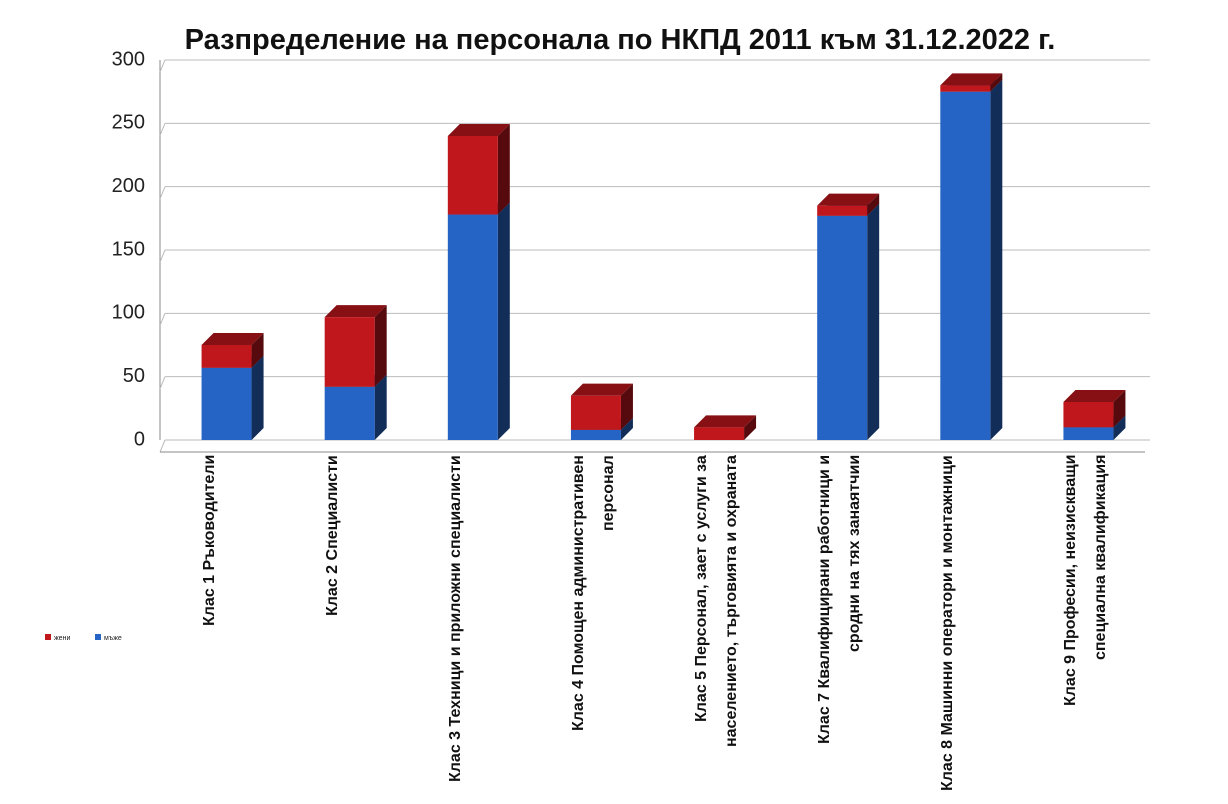 The height and width of the screenshot is (804, 1228). I want to click on y-tick-label: 250, so click(128, 123).